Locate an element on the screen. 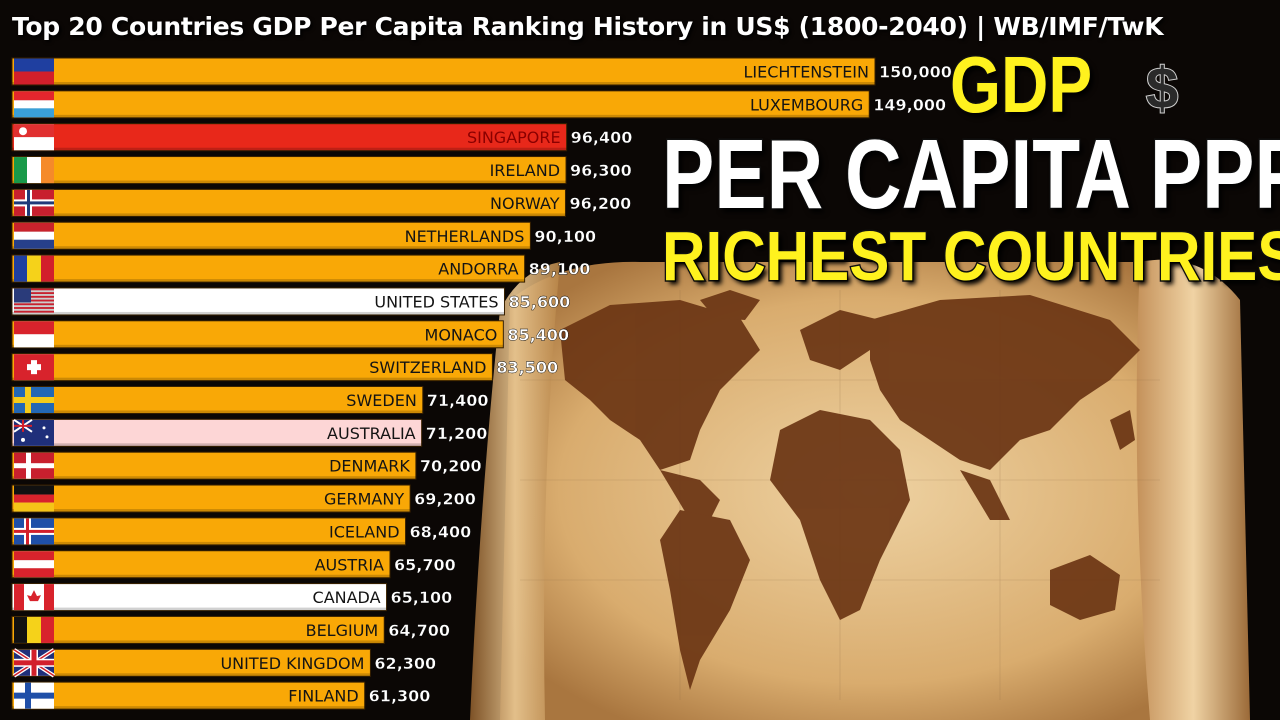  bar-row: ICELAND 68,400 is located at coordinates (241, 531).